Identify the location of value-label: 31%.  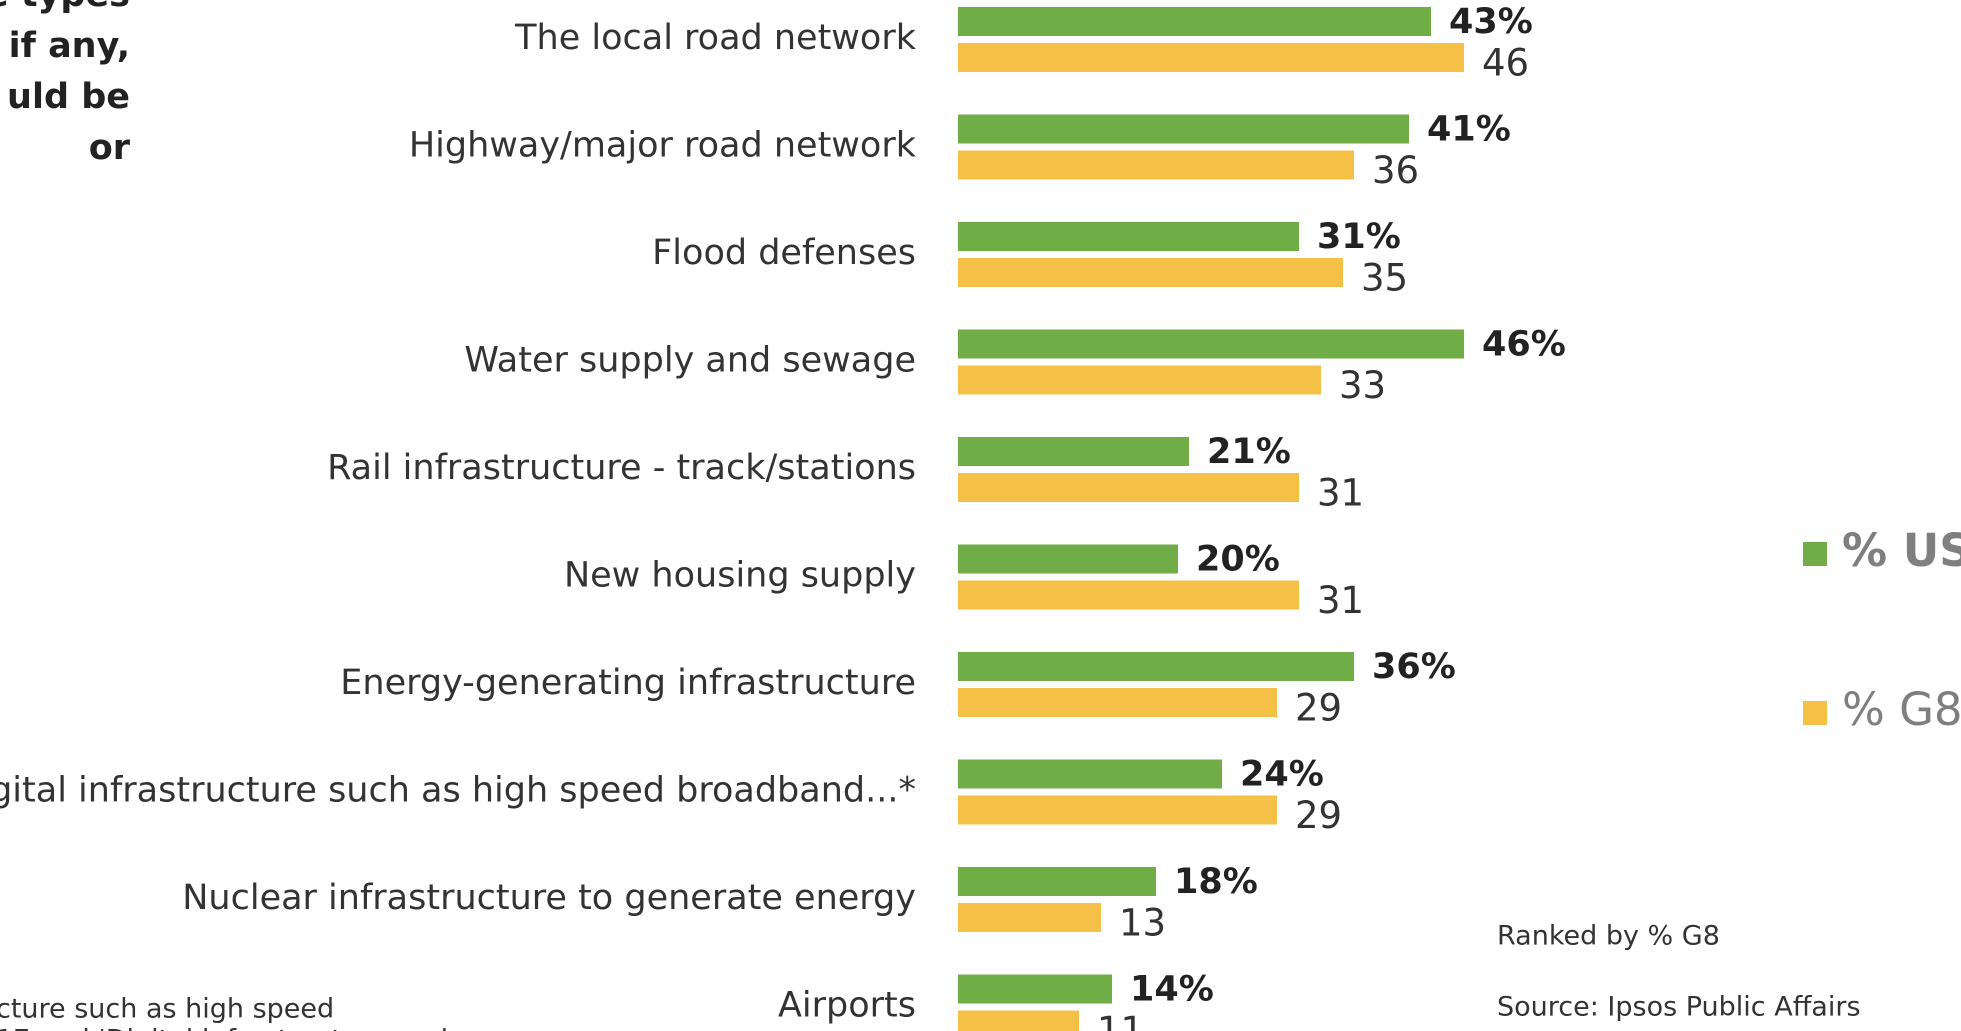
(1359, 237).